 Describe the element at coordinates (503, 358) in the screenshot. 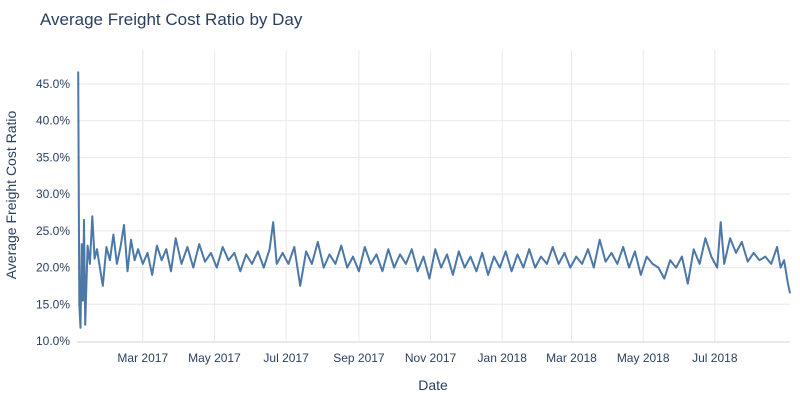

I see `x-tick-label: Jan 2018` at that location.